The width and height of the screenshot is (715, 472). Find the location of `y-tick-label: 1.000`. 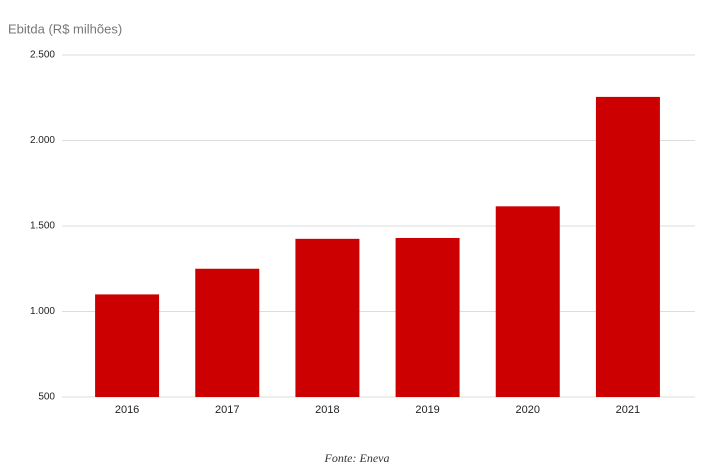

y-tick-label: 1.000 is located at coordinates (42, 311).